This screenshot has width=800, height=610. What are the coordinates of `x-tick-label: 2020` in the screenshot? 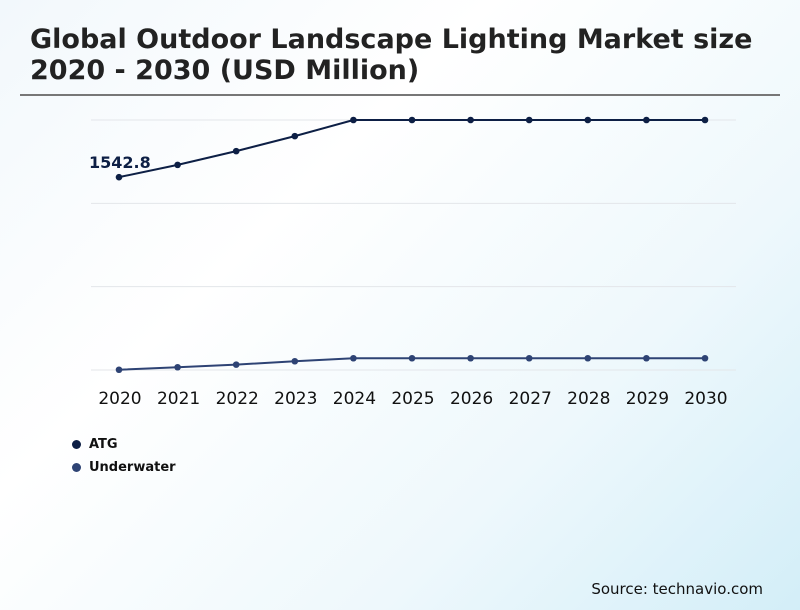 It's located at (119, 399).